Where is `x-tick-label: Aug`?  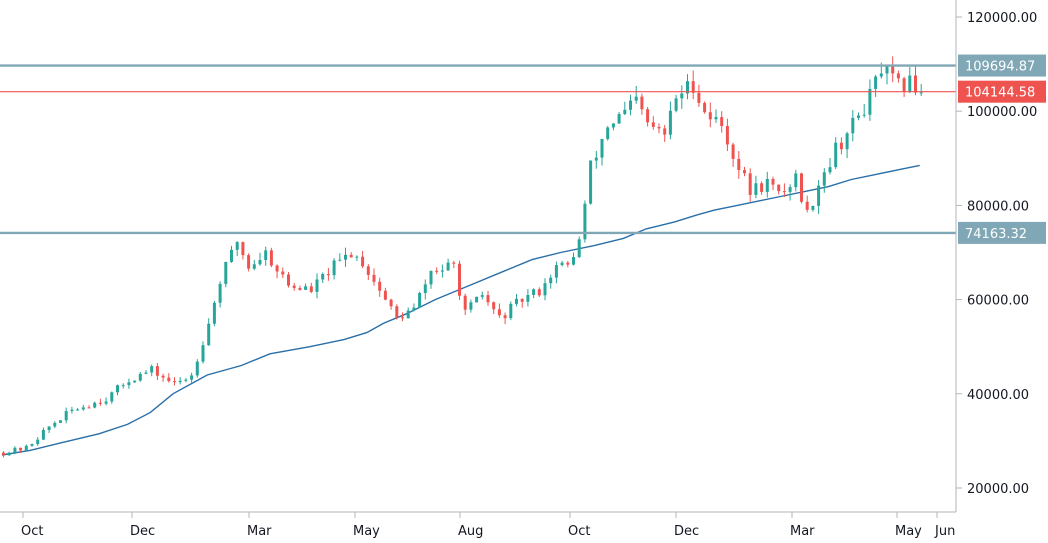 x-tick-label: Aug is located at coordinates (470, 531).